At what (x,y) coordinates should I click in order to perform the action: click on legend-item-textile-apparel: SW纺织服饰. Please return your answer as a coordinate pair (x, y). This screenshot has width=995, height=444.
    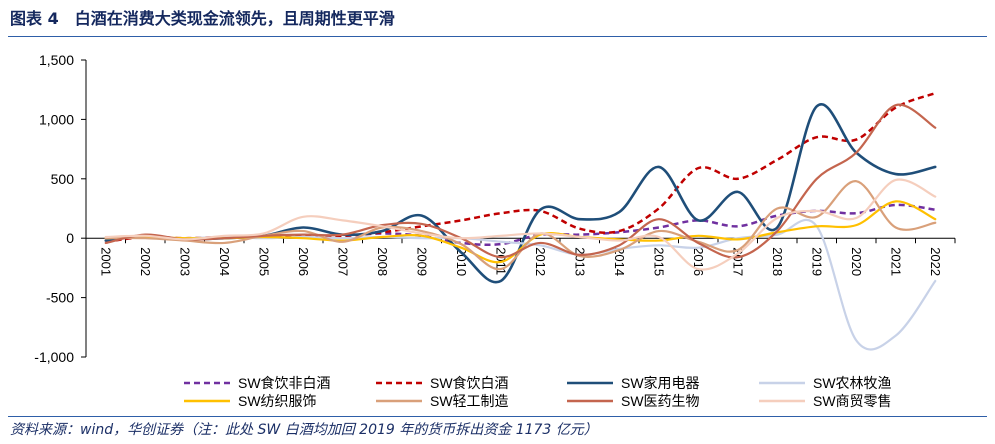
    Looking at the image, I should click on (279, 401).